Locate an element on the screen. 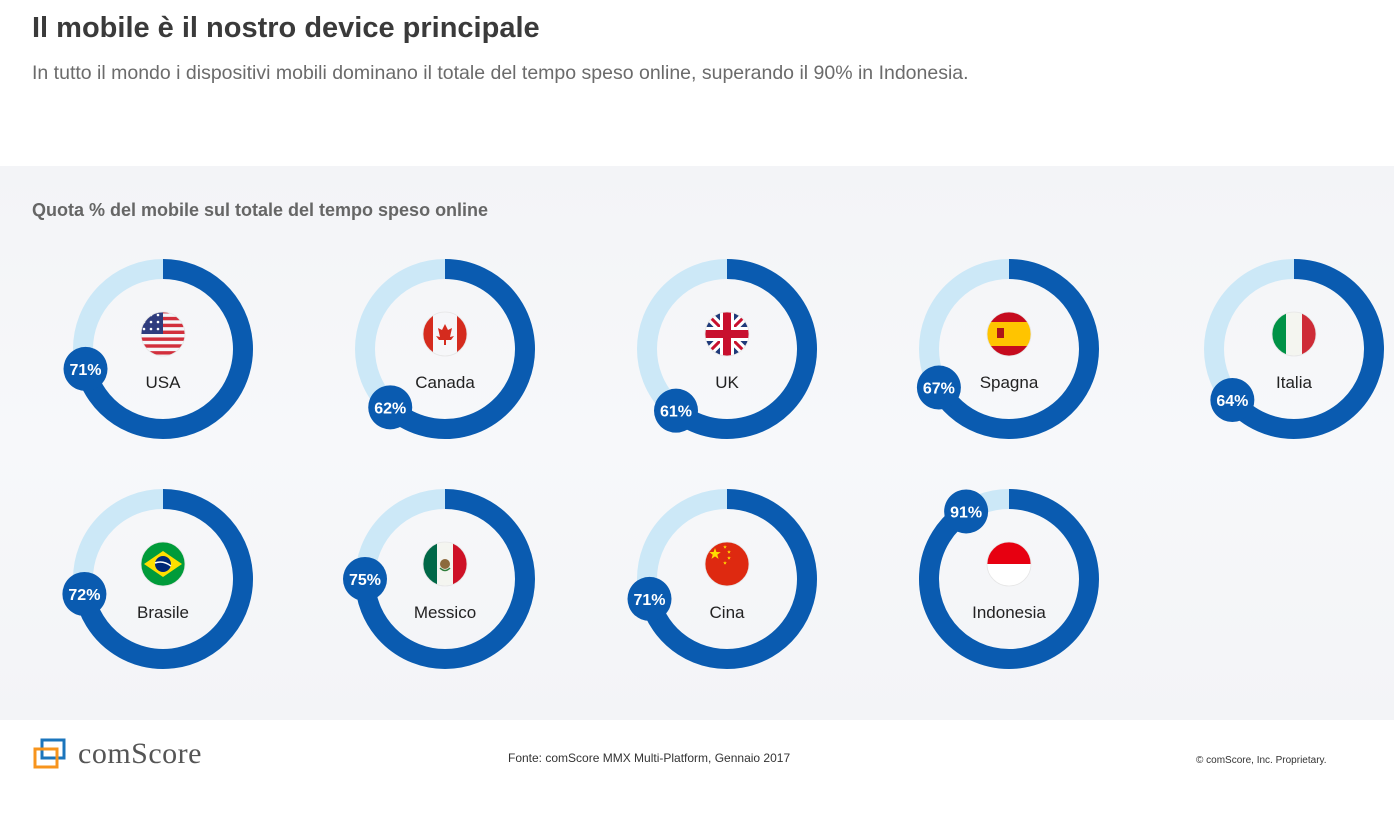  donut-arc-cina is located at coordinates (728, 579).